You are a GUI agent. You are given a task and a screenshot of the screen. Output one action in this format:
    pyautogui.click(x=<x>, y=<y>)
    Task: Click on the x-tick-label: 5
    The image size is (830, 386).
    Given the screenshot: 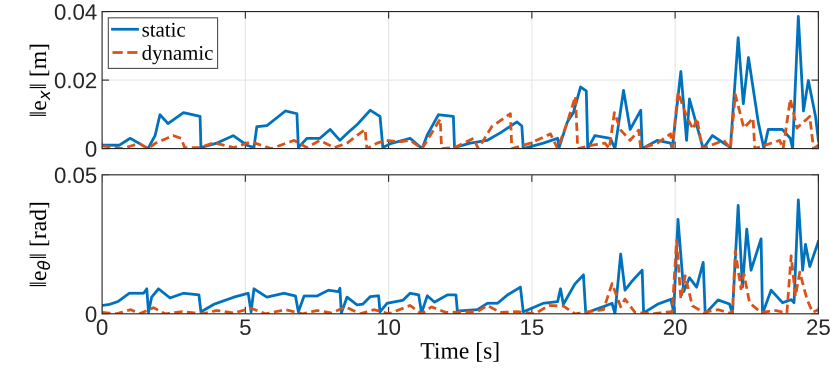 What is the action you would take?
    pyautogui.click(x=245, y=327)
    